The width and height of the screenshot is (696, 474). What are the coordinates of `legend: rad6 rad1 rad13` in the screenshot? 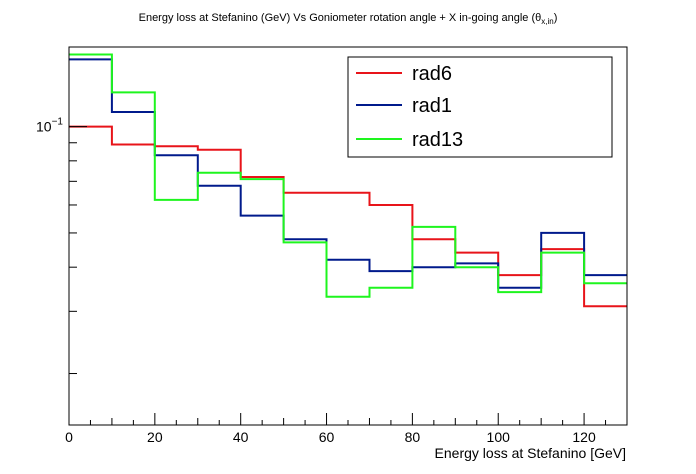 It's located at (480, 107).